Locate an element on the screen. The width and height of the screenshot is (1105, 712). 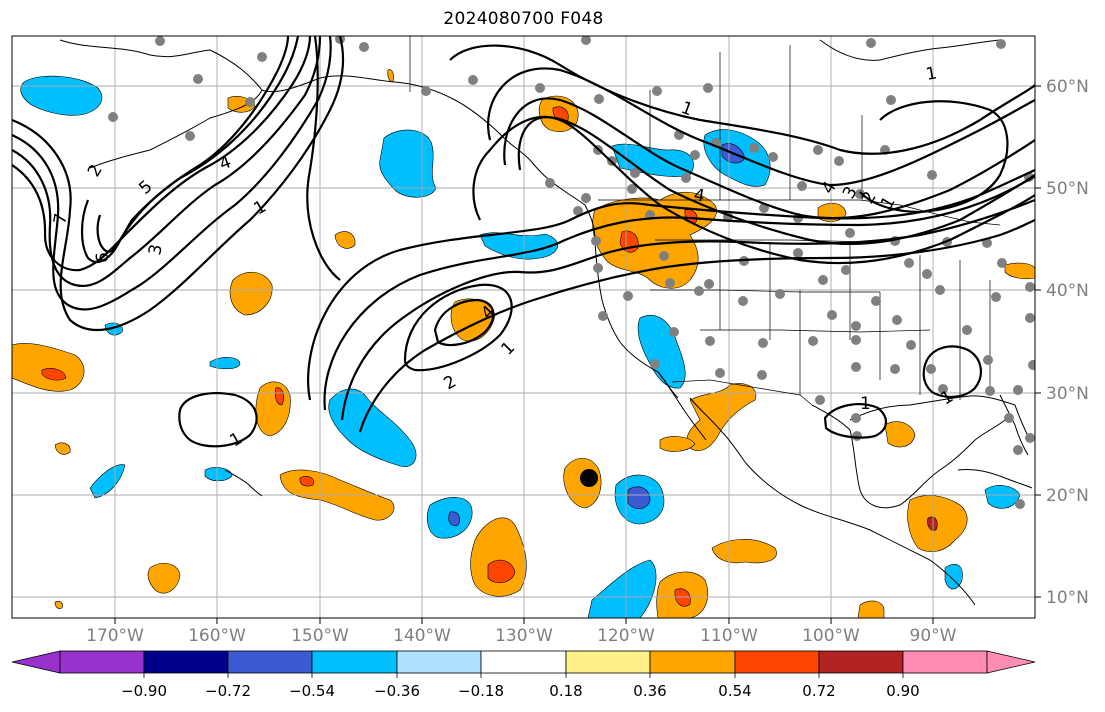
coastline-mexico-west is located at coordinates (860, 533).